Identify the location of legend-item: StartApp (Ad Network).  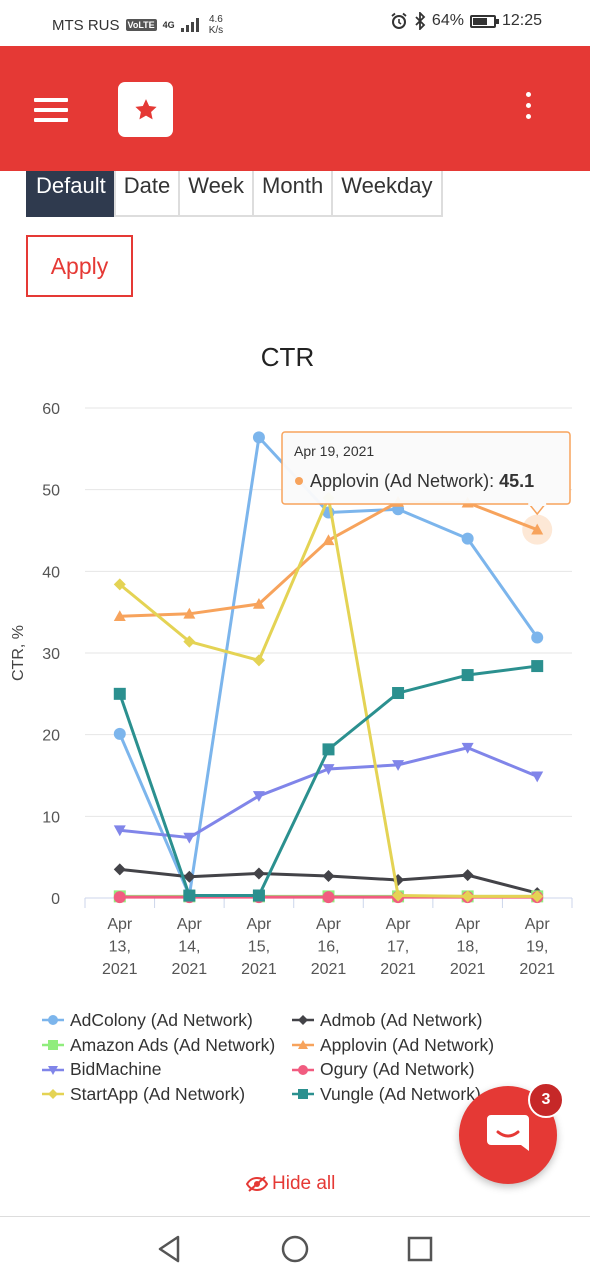
(167, 1094).